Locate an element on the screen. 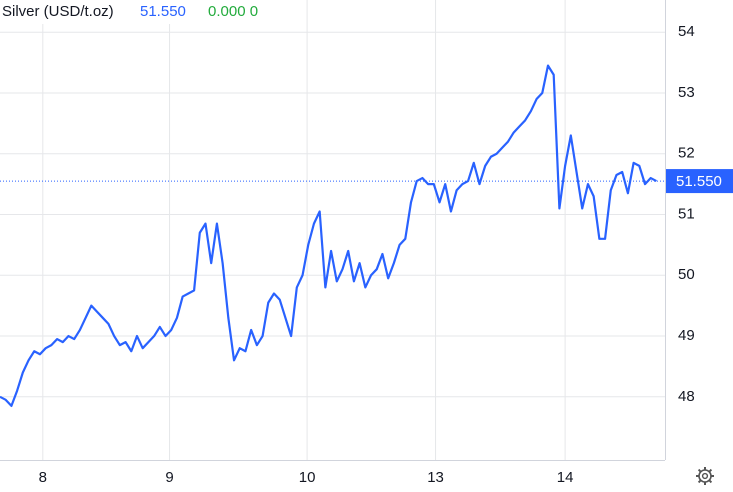 This screenshot has height=492, width=733. last-price-label: 51.550 is located at coordinates (699, 181).